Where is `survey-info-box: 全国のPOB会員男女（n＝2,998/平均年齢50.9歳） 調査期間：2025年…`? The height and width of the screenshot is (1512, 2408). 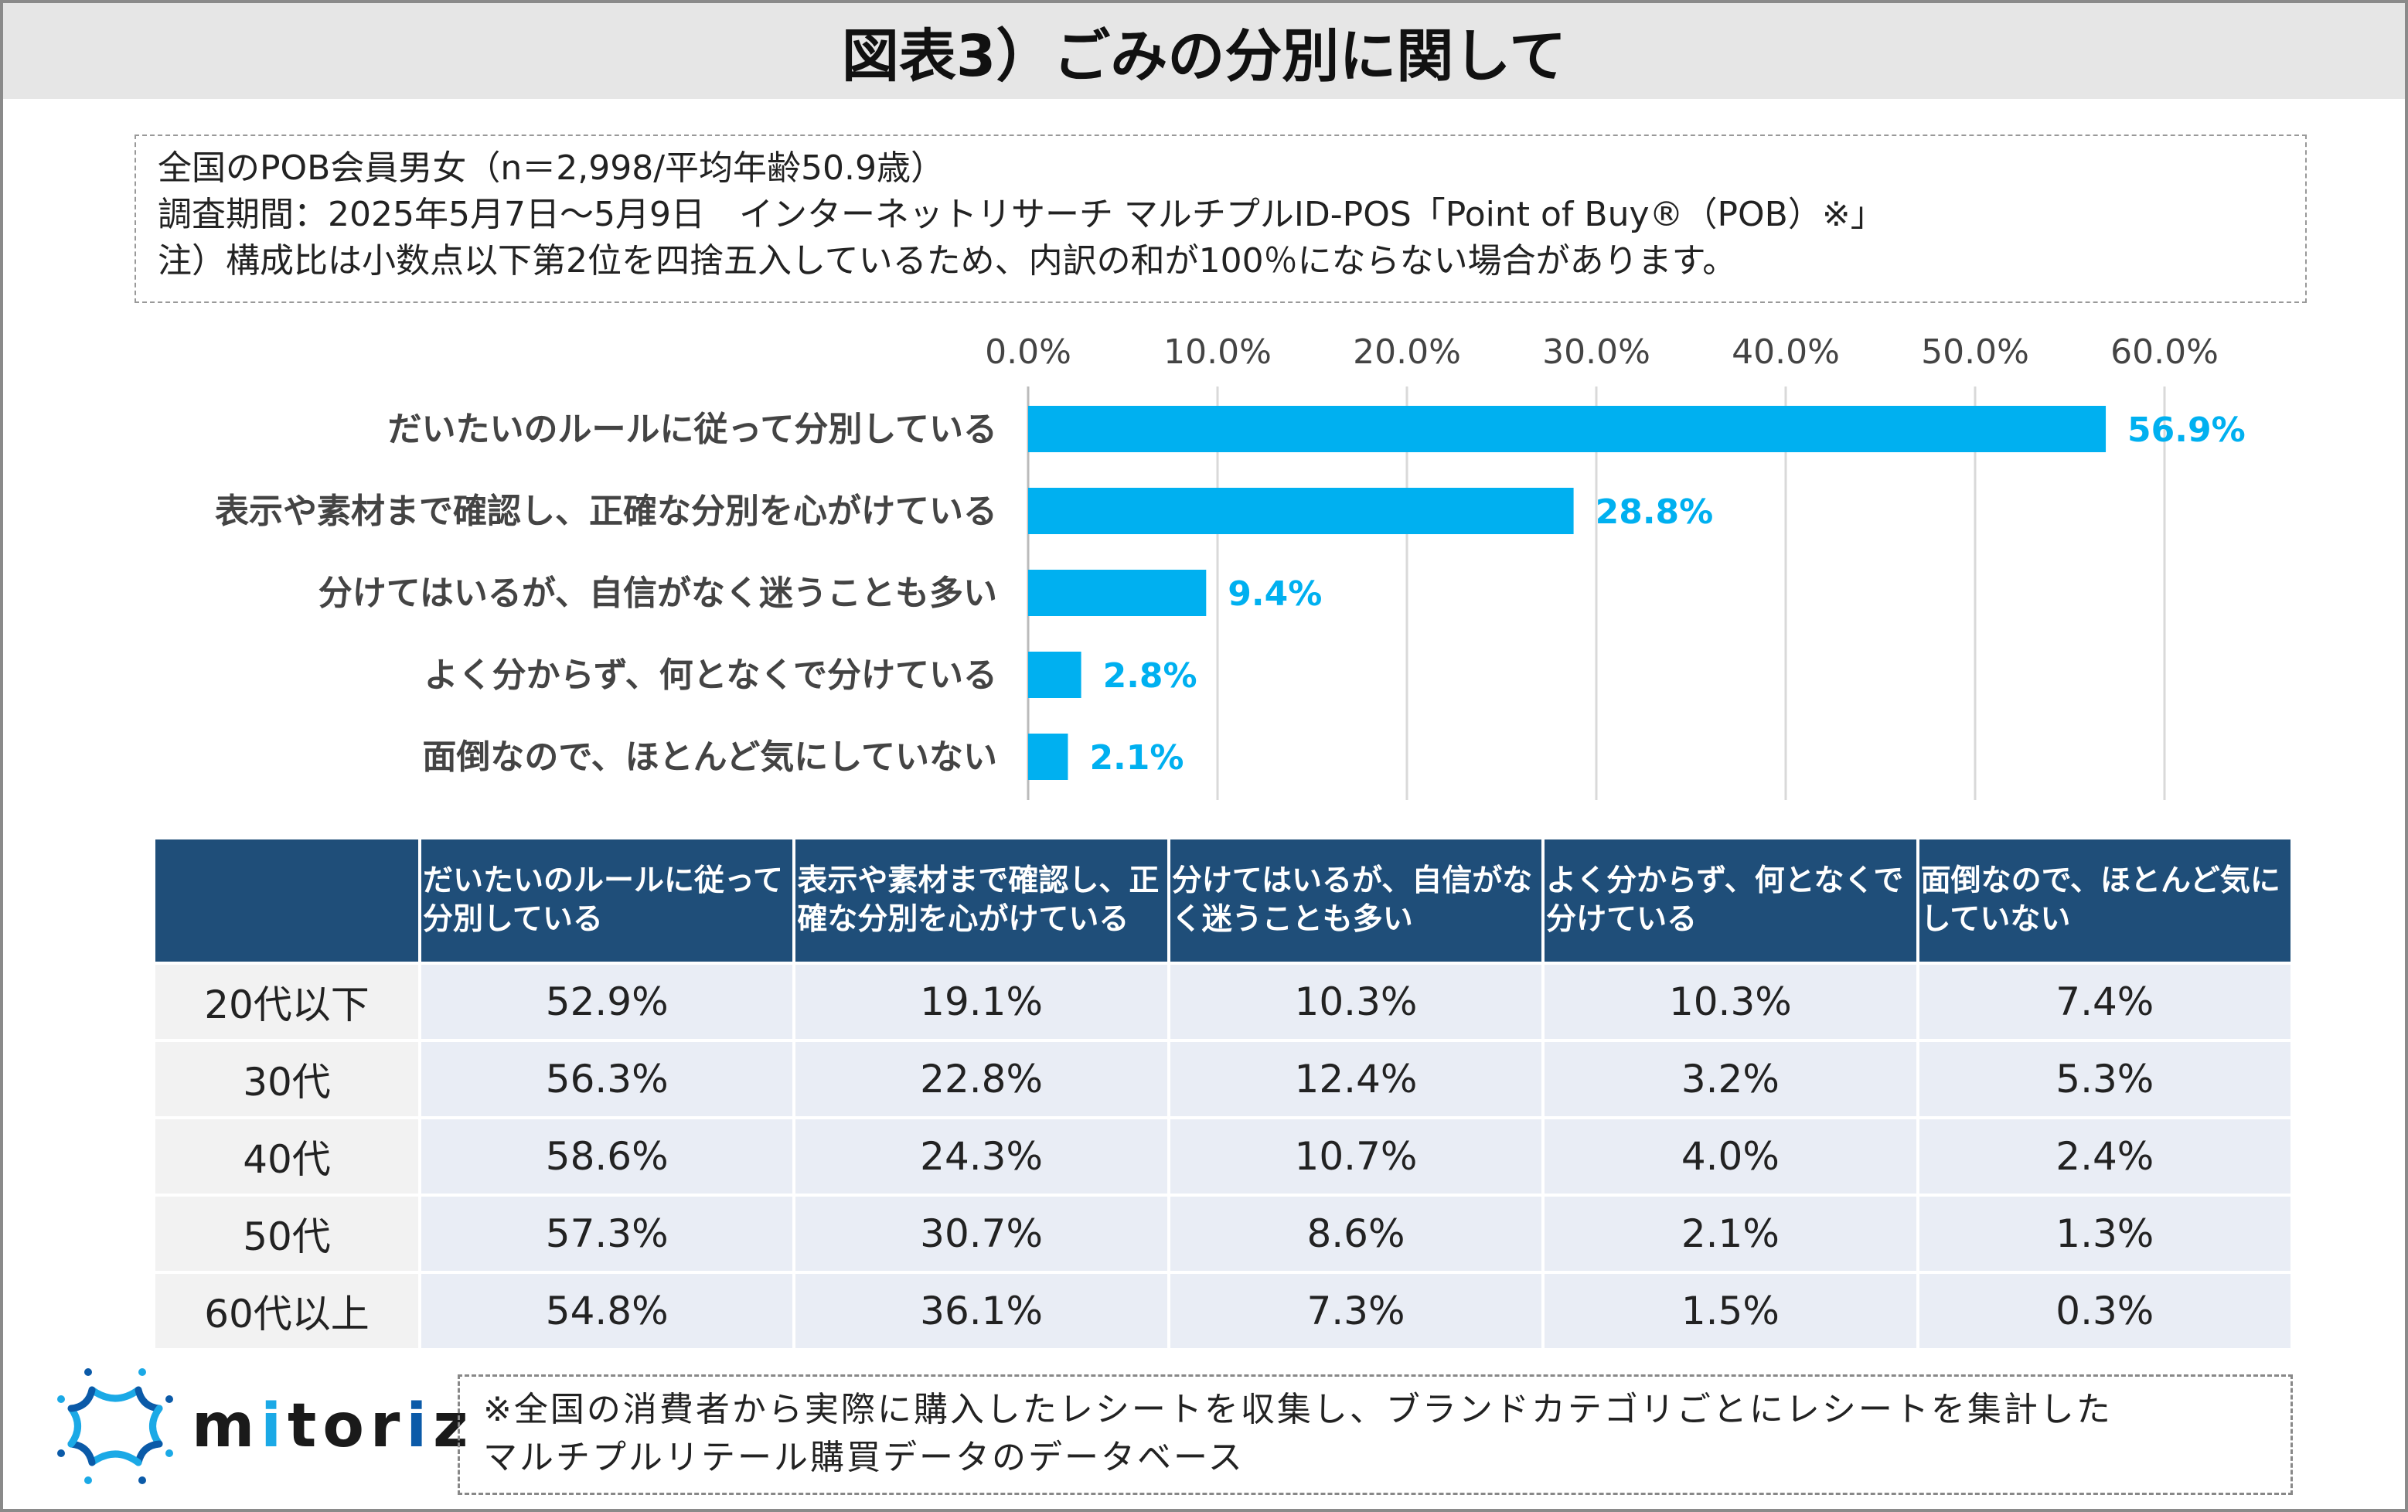
survey-info-box: 全国のPOB会員男女（n＝2,998/平均年齢50.9歳） 調査期間：2025年… is located at coordinates (1221, 219).